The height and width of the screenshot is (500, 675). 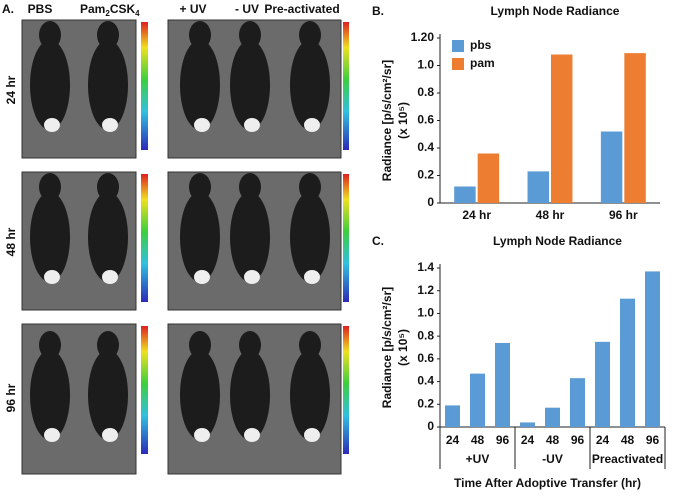 I want to click on row-label: 96 hr, so click(x=11, y=397).